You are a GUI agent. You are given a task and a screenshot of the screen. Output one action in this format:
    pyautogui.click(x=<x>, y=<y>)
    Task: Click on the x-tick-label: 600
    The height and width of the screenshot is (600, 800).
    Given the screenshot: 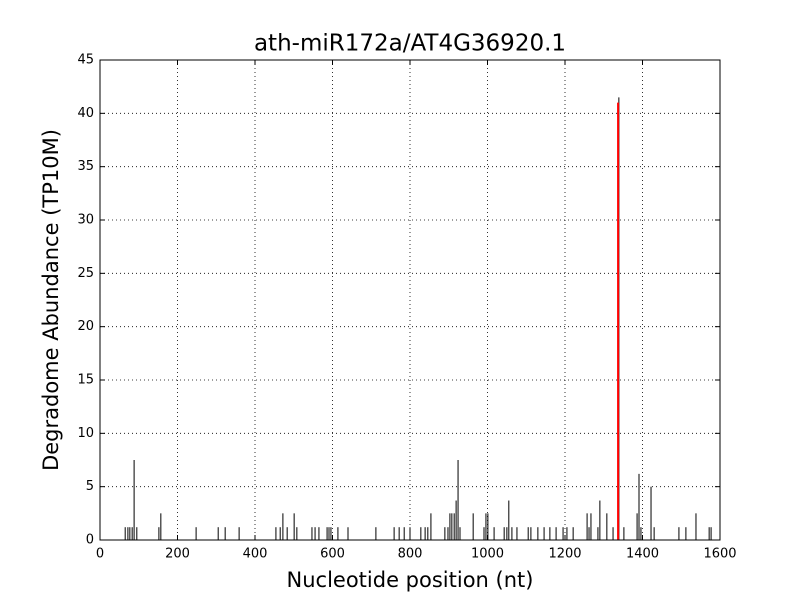 What is the action you would take?
    pyautogui.click(x=332, y=554)
    